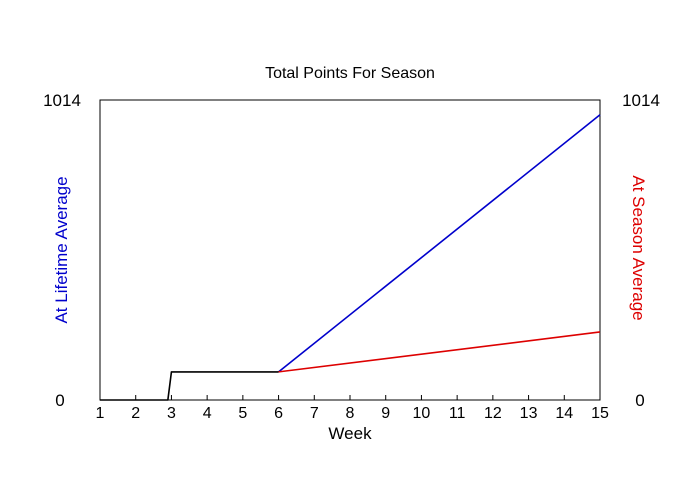 This screenshot has height=500, width=700. What do you see at coordinates (457, 413) in the screenshot?
I see `x-tick-label: 11` at bounding box center [457, 413].